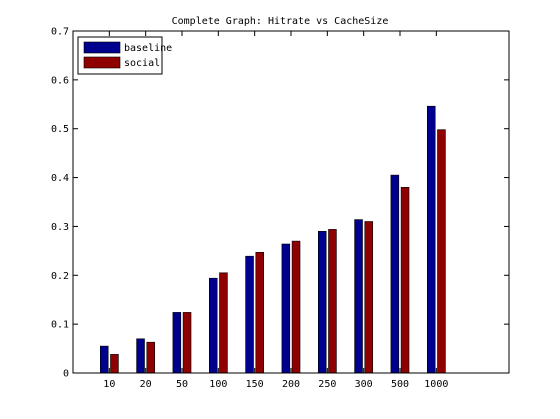  I want to click on x-tick-label: 50, so click(182, 384).